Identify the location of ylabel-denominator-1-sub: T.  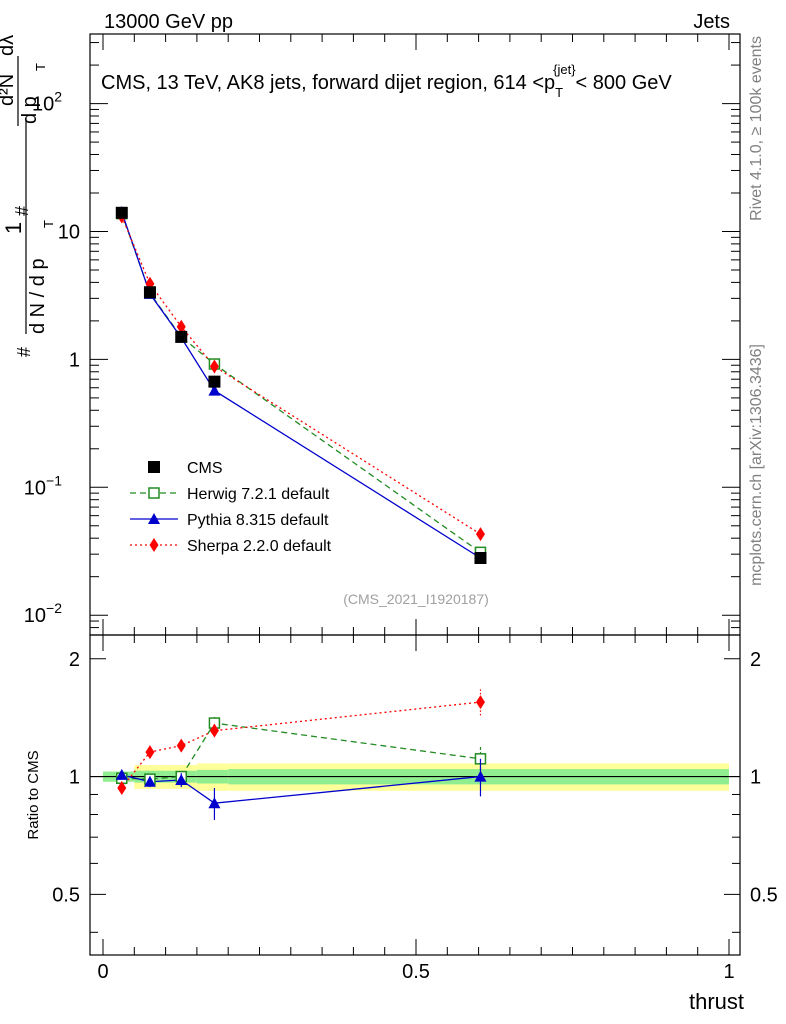
(48, 224).